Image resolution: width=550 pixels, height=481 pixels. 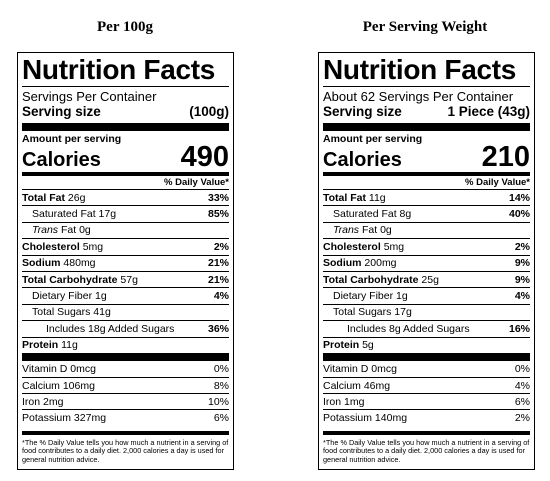 What do you see at coordinates (125, 197) in the screenshot?
I see `nutrient-row-total-fat: Total Fat 26g 33%` at bounding box center [125, 197].